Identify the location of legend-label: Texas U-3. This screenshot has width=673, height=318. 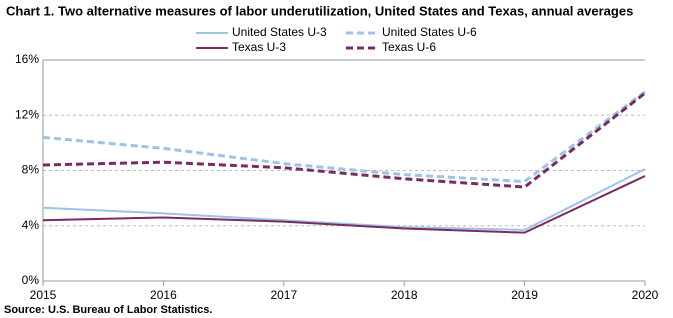
(259, 47).